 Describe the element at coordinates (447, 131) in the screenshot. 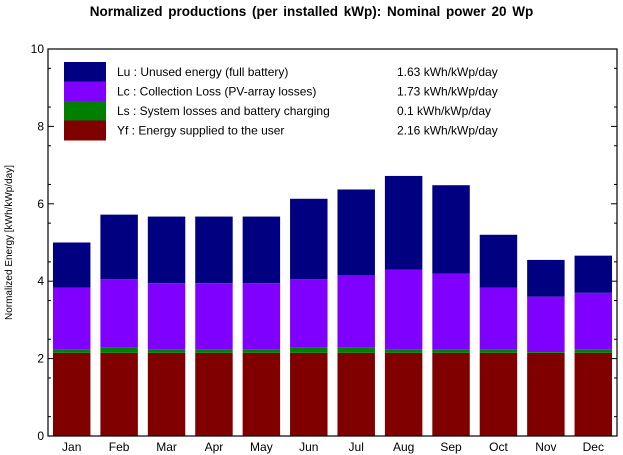

I see `legend-value-yf: 2.16 kWh/kWp/day` at that location.